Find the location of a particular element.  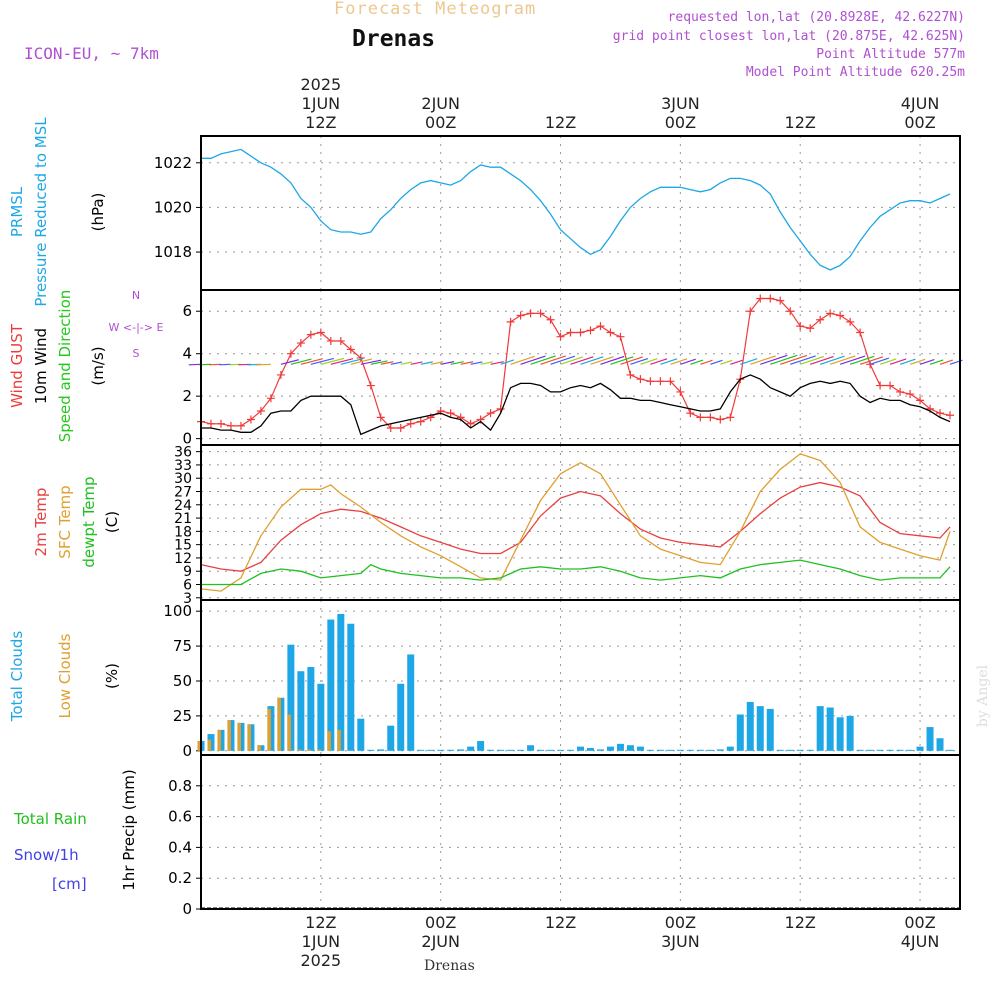

bottom-axis-label: 00Z is located at coordinates (919, 922).